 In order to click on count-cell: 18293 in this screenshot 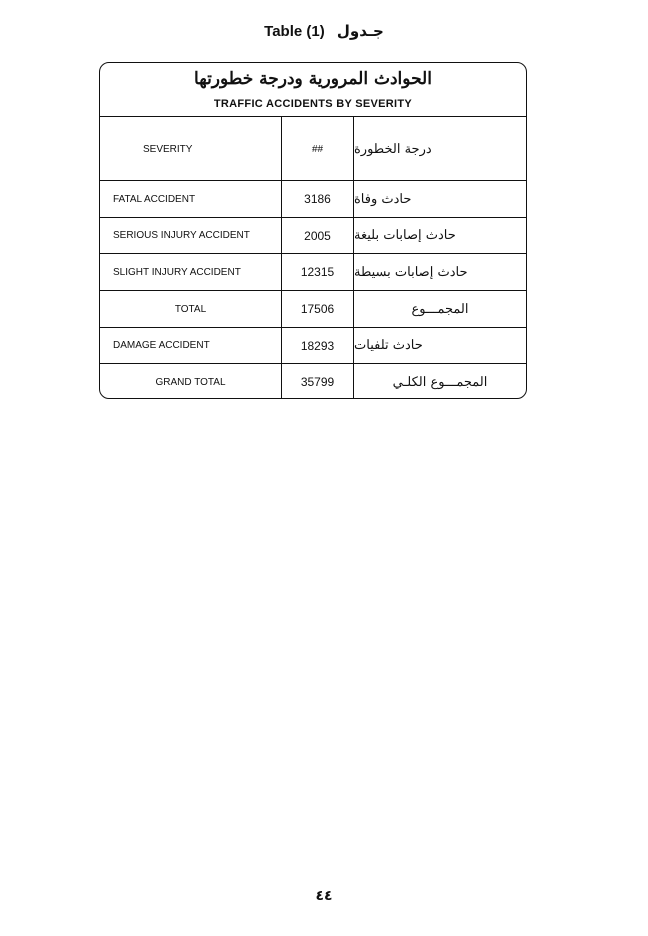, I will do `click(318, 345)`.